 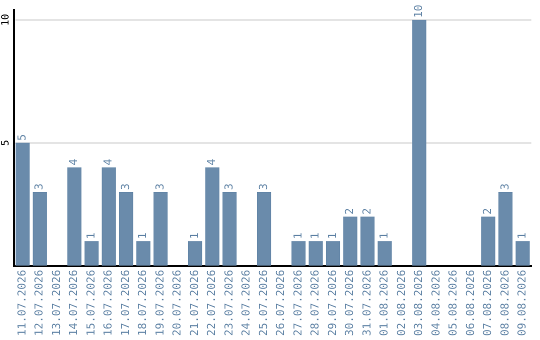 I want to click on x-tick-label: 25.07.2026, so click(x=263, y=303).